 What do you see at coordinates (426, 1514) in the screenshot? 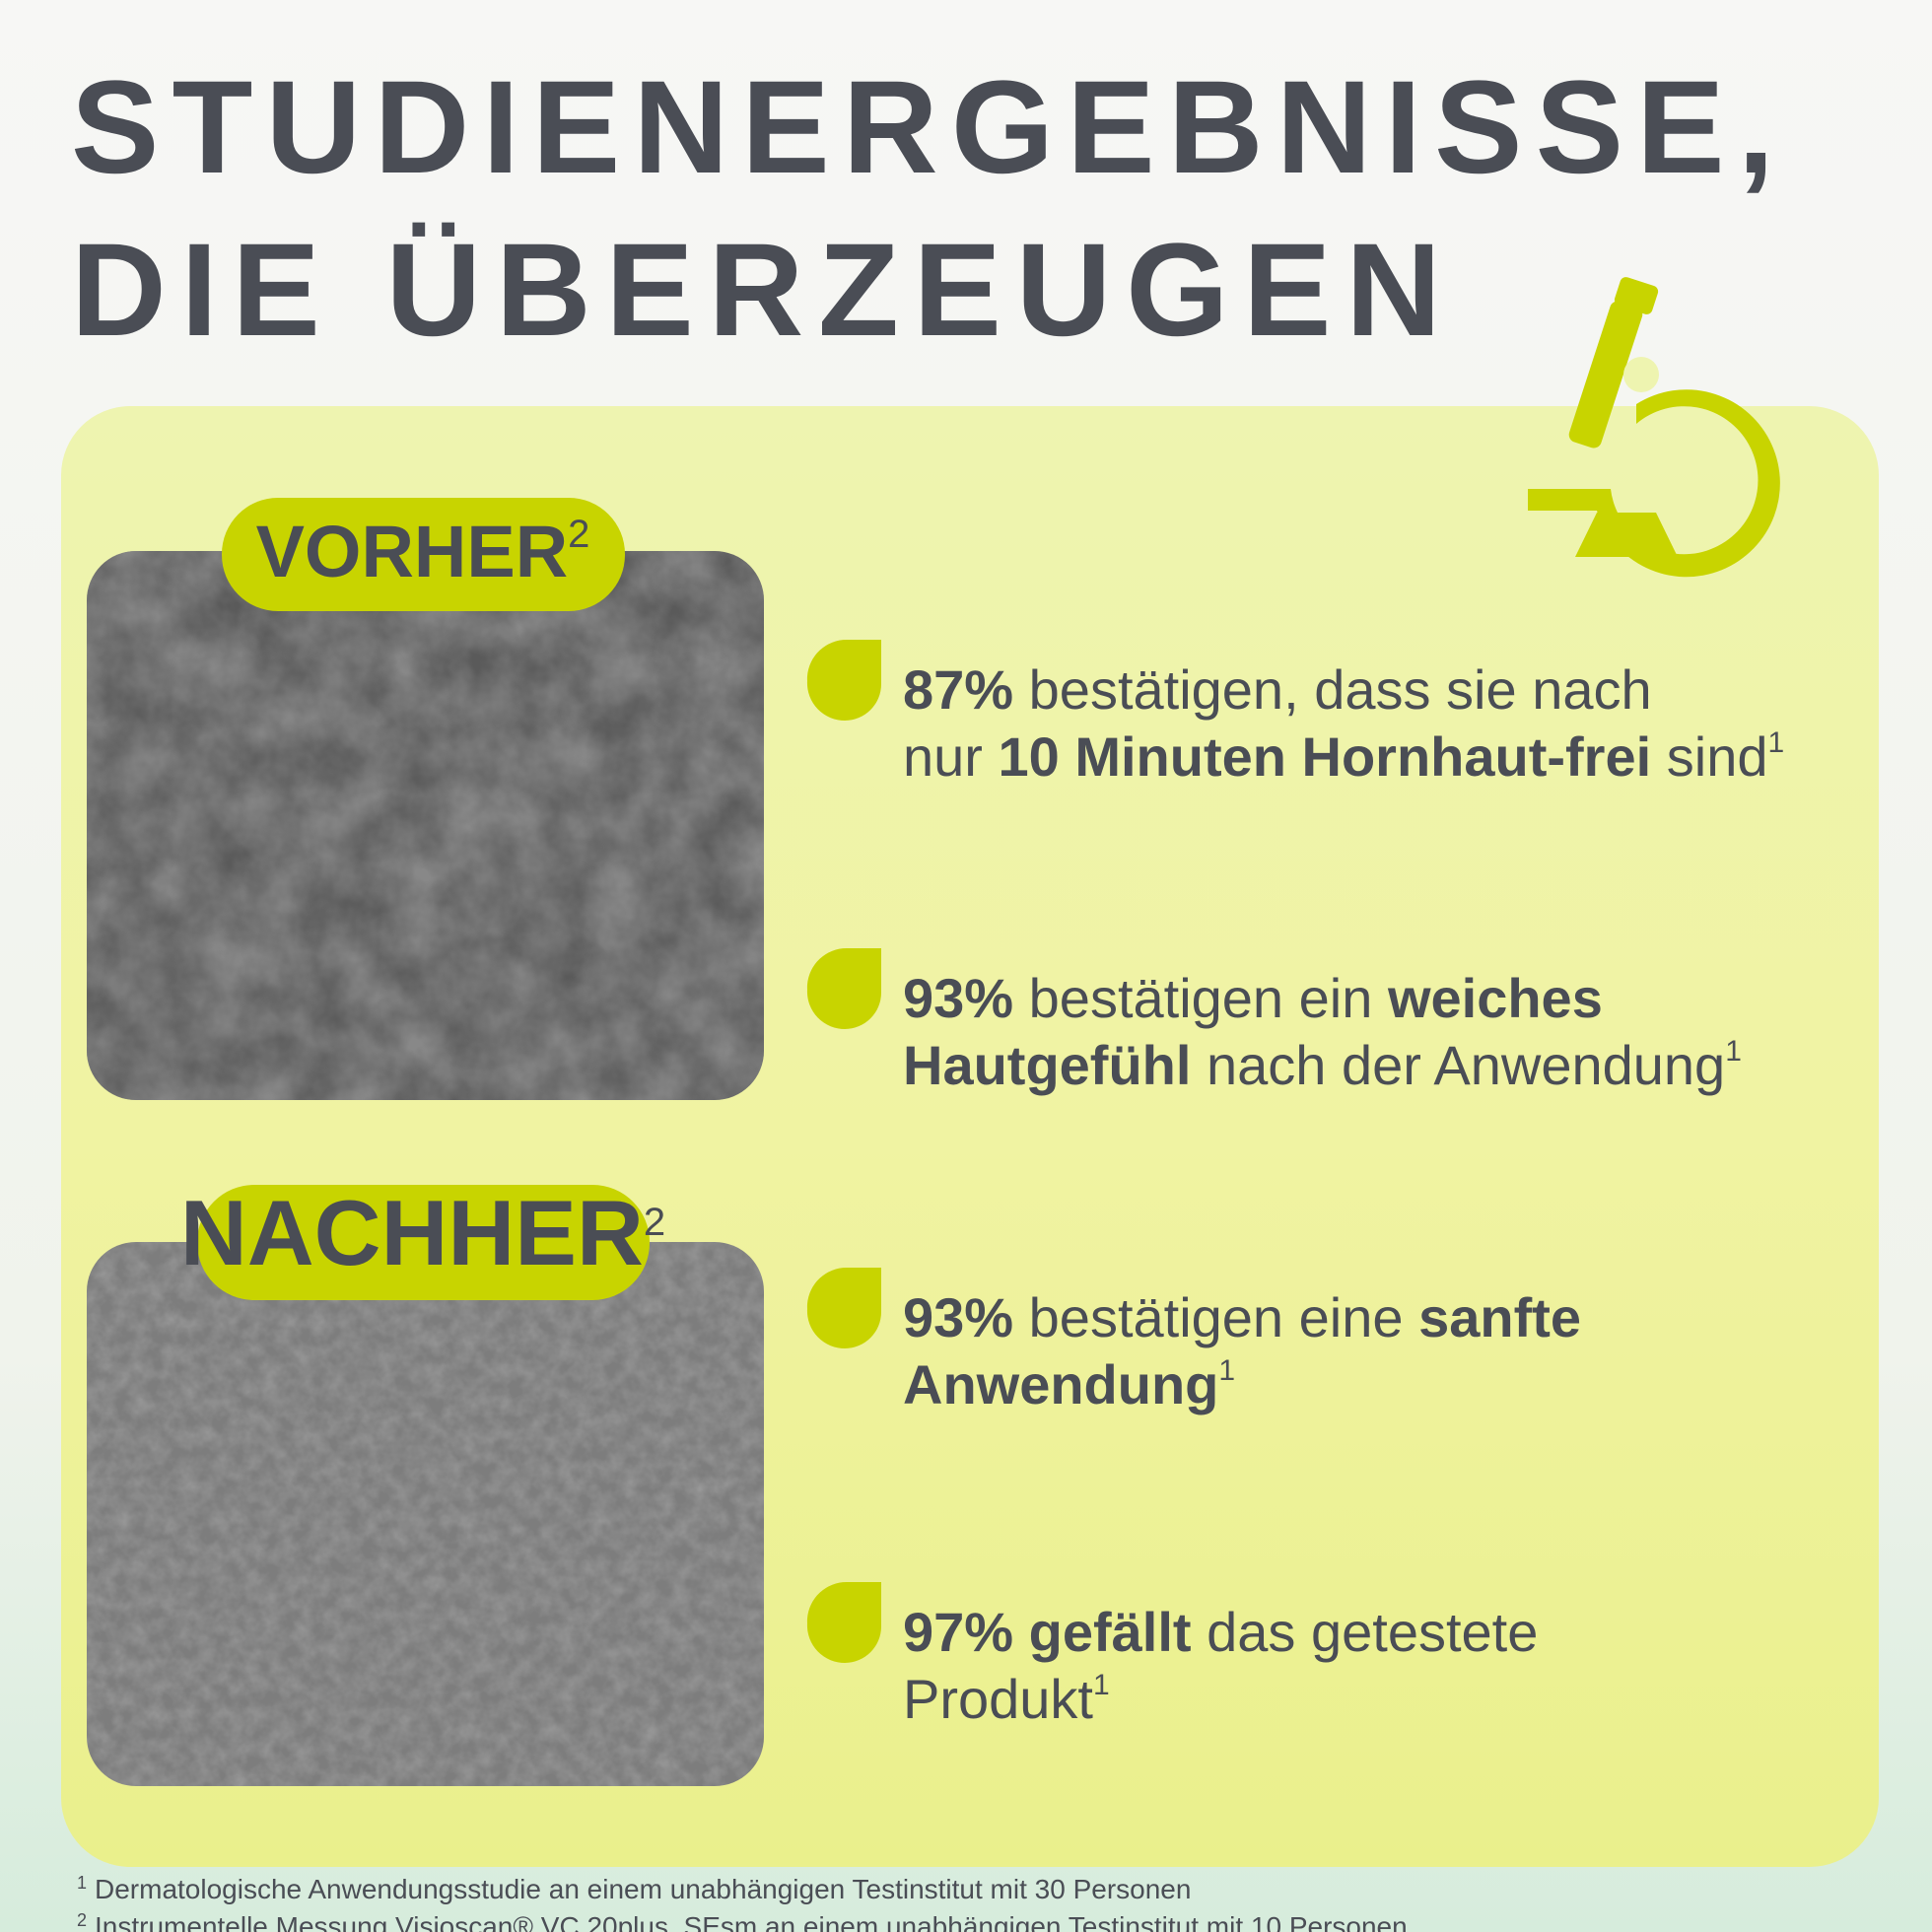
I see `after-texture` at bounding box center [426, 1514].